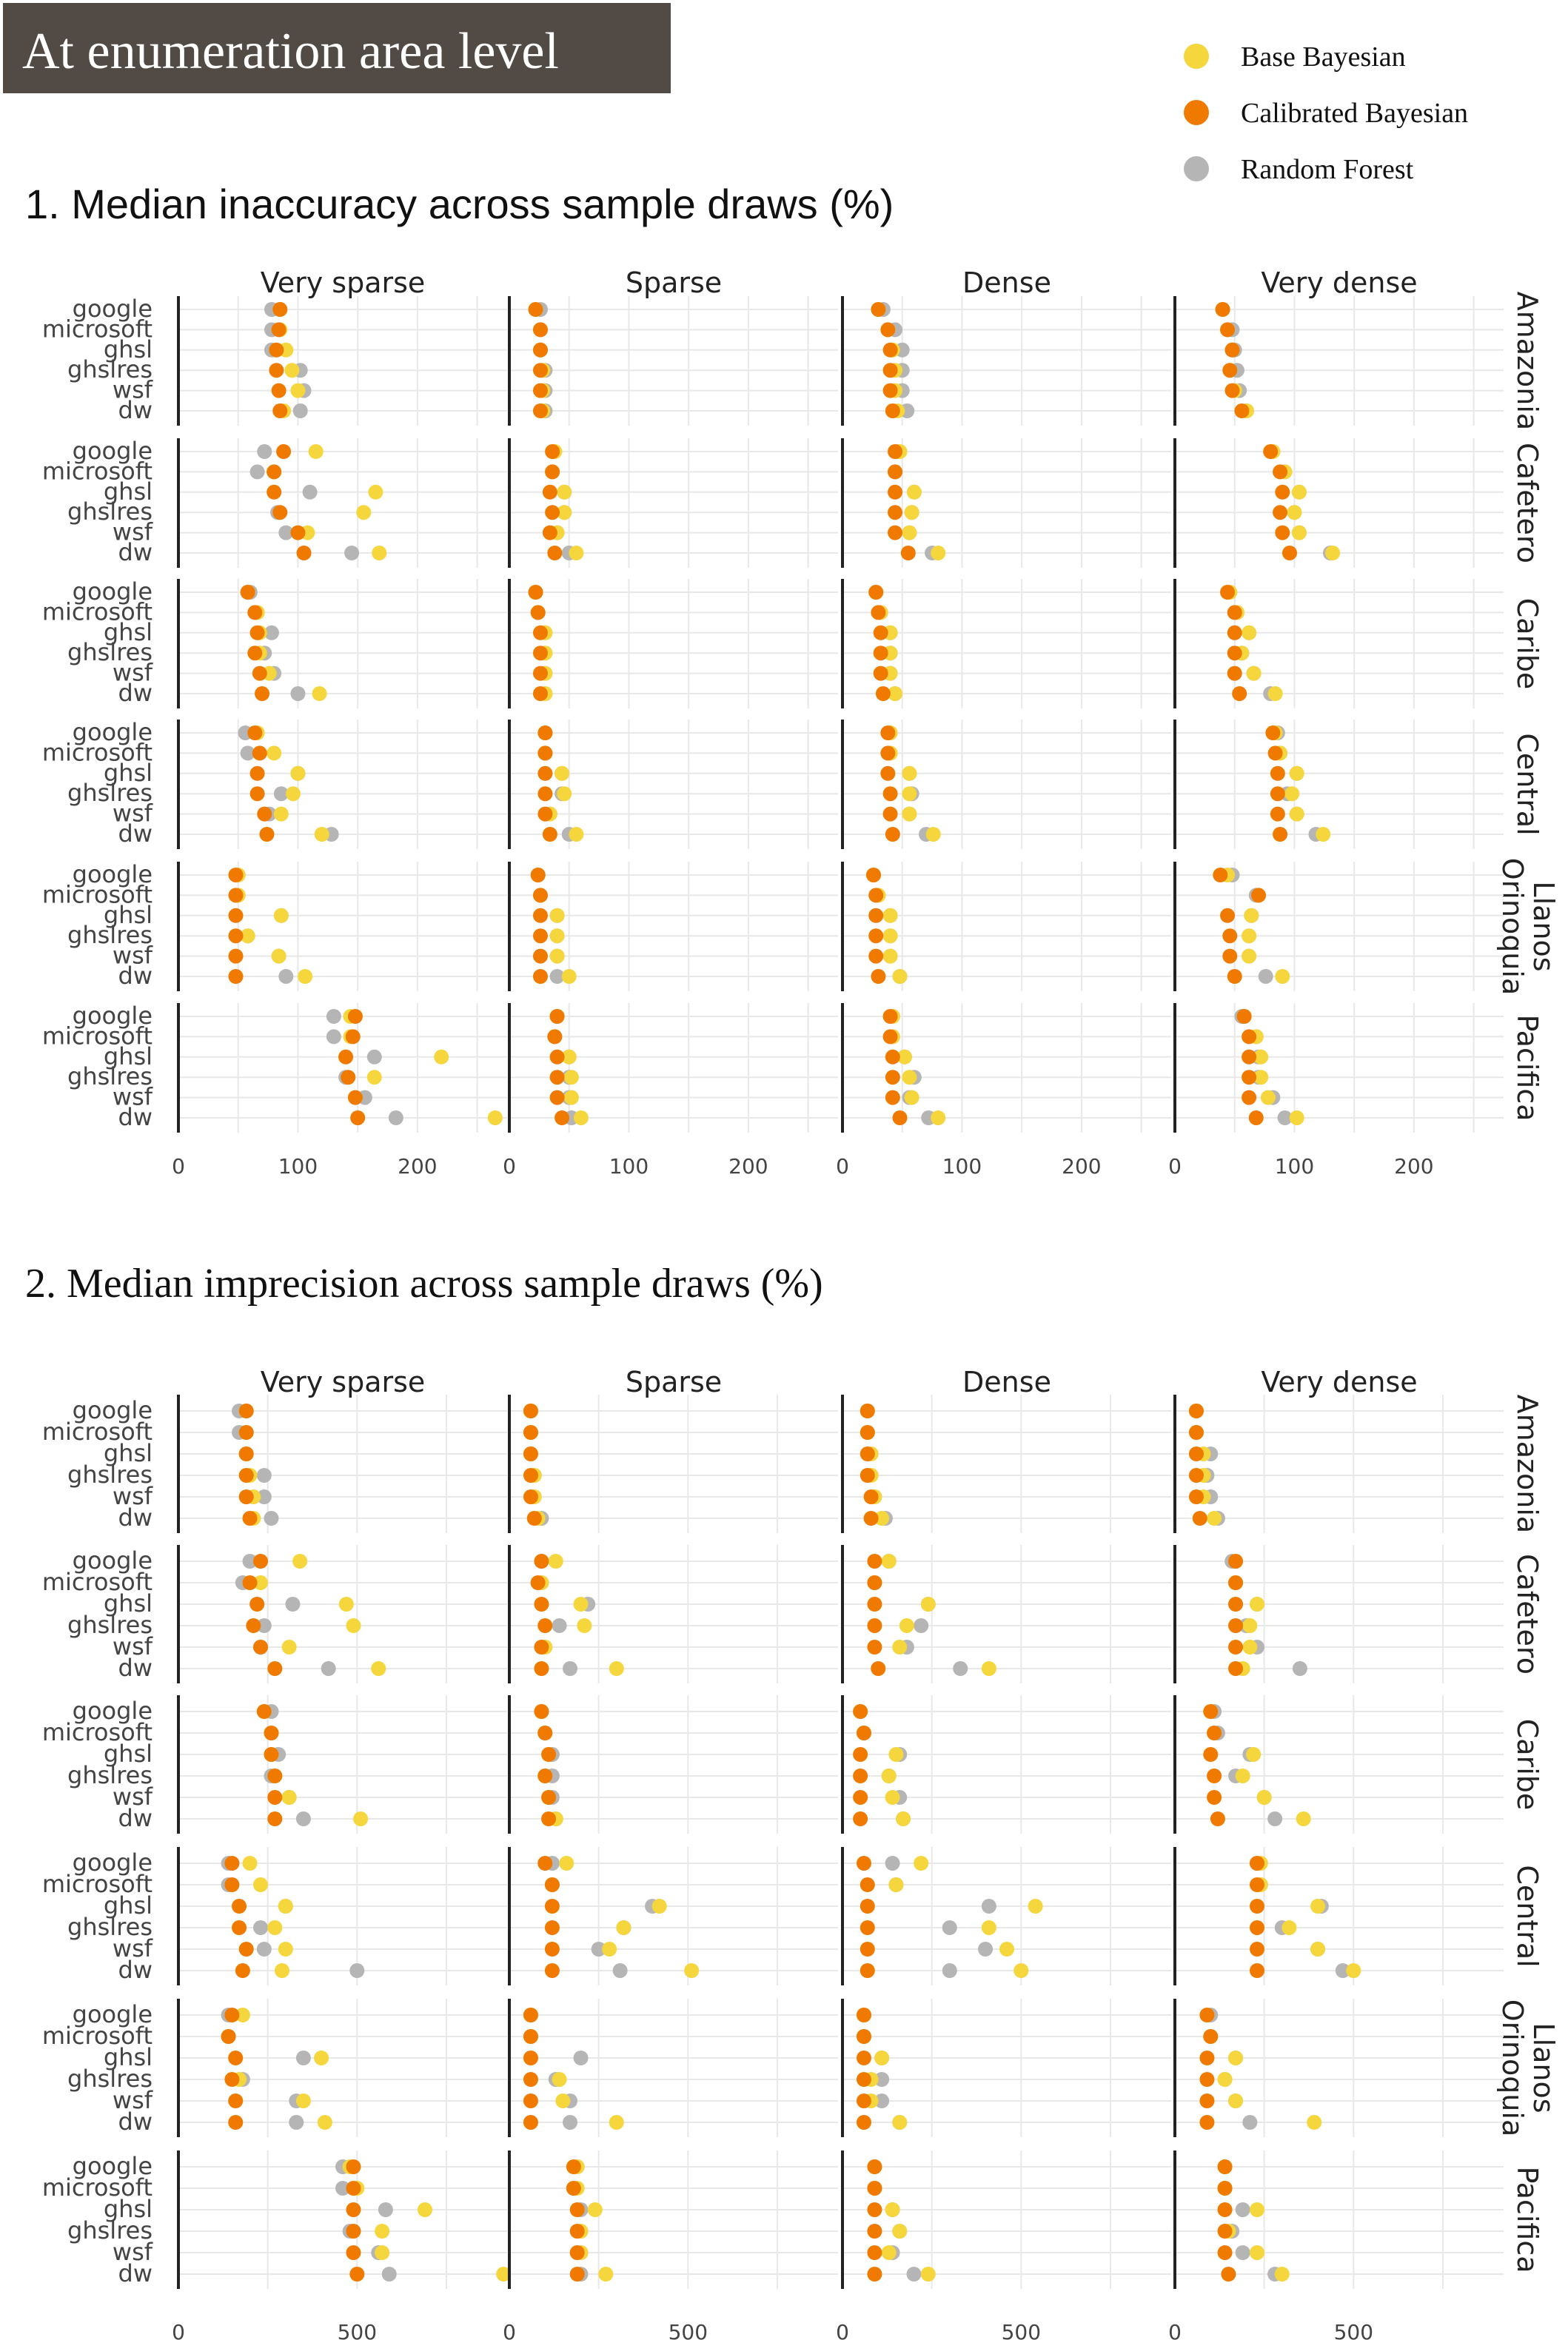 The height and width of the screenshot is (2340, 1568). What do you see at coordinates (1327, 169) in the screenshot?
I see `legend-label: Random Forest` at bounding box center [1327, 169].